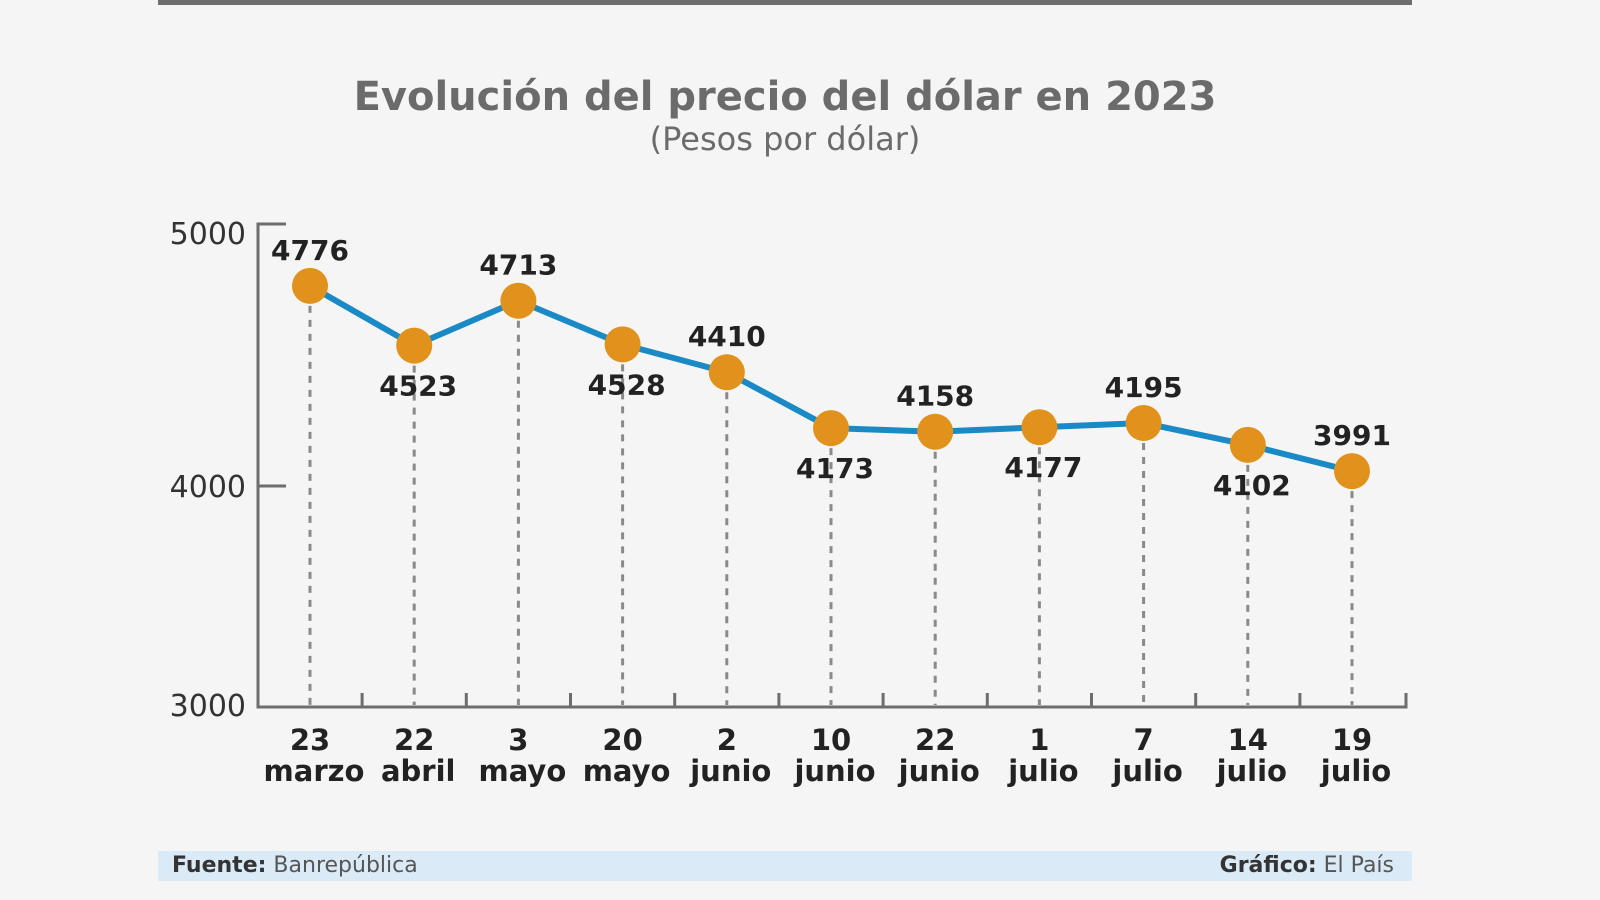 The width and height of the screenshot is (1600, 900). What do you see at coordinates (418, 386) in the screenshot?
I see `data-label: 4523` at bounding box center [418, 386].